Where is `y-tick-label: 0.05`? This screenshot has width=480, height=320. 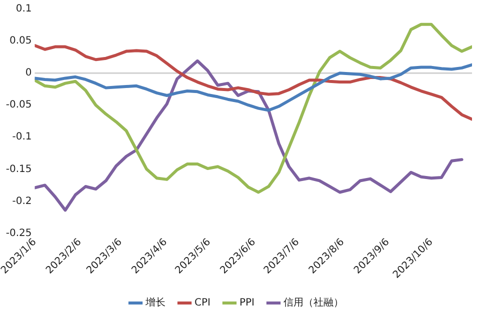
y-tick-label: 0.05 is located at coordinates (20, 41).